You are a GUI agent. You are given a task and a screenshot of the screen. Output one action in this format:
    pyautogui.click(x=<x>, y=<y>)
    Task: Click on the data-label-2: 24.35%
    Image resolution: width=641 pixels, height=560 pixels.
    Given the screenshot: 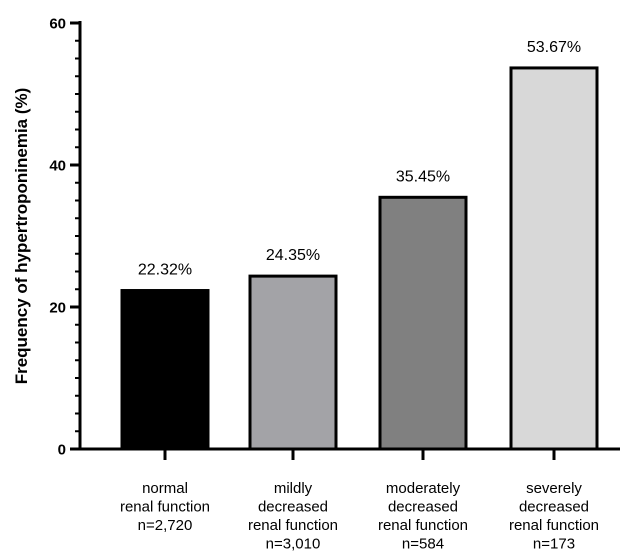 What is the action you would take?
    pyautogui.click(x=293, y=255)
    